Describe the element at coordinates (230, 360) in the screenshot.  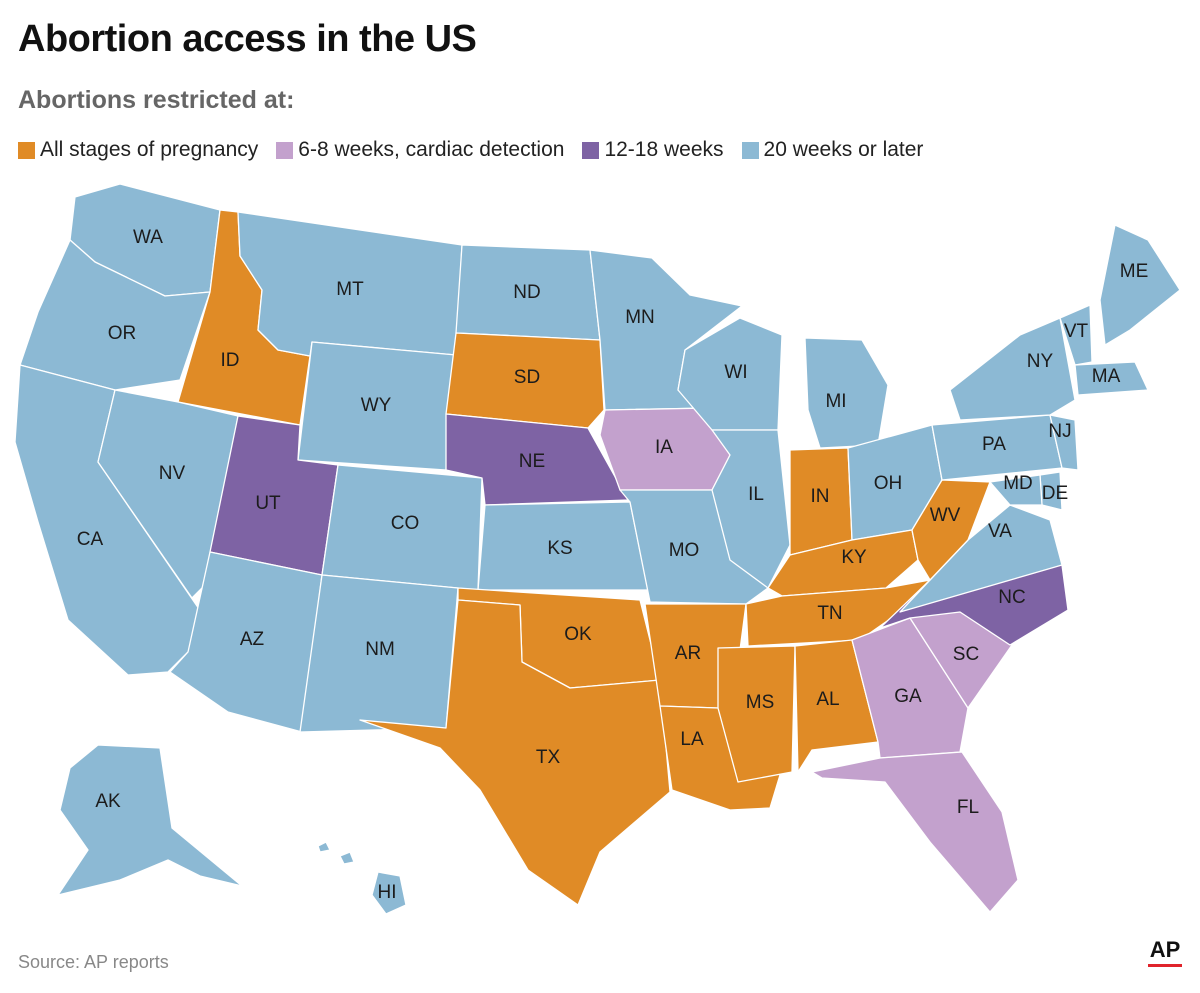
I see `state-label-id: ID` at that location.